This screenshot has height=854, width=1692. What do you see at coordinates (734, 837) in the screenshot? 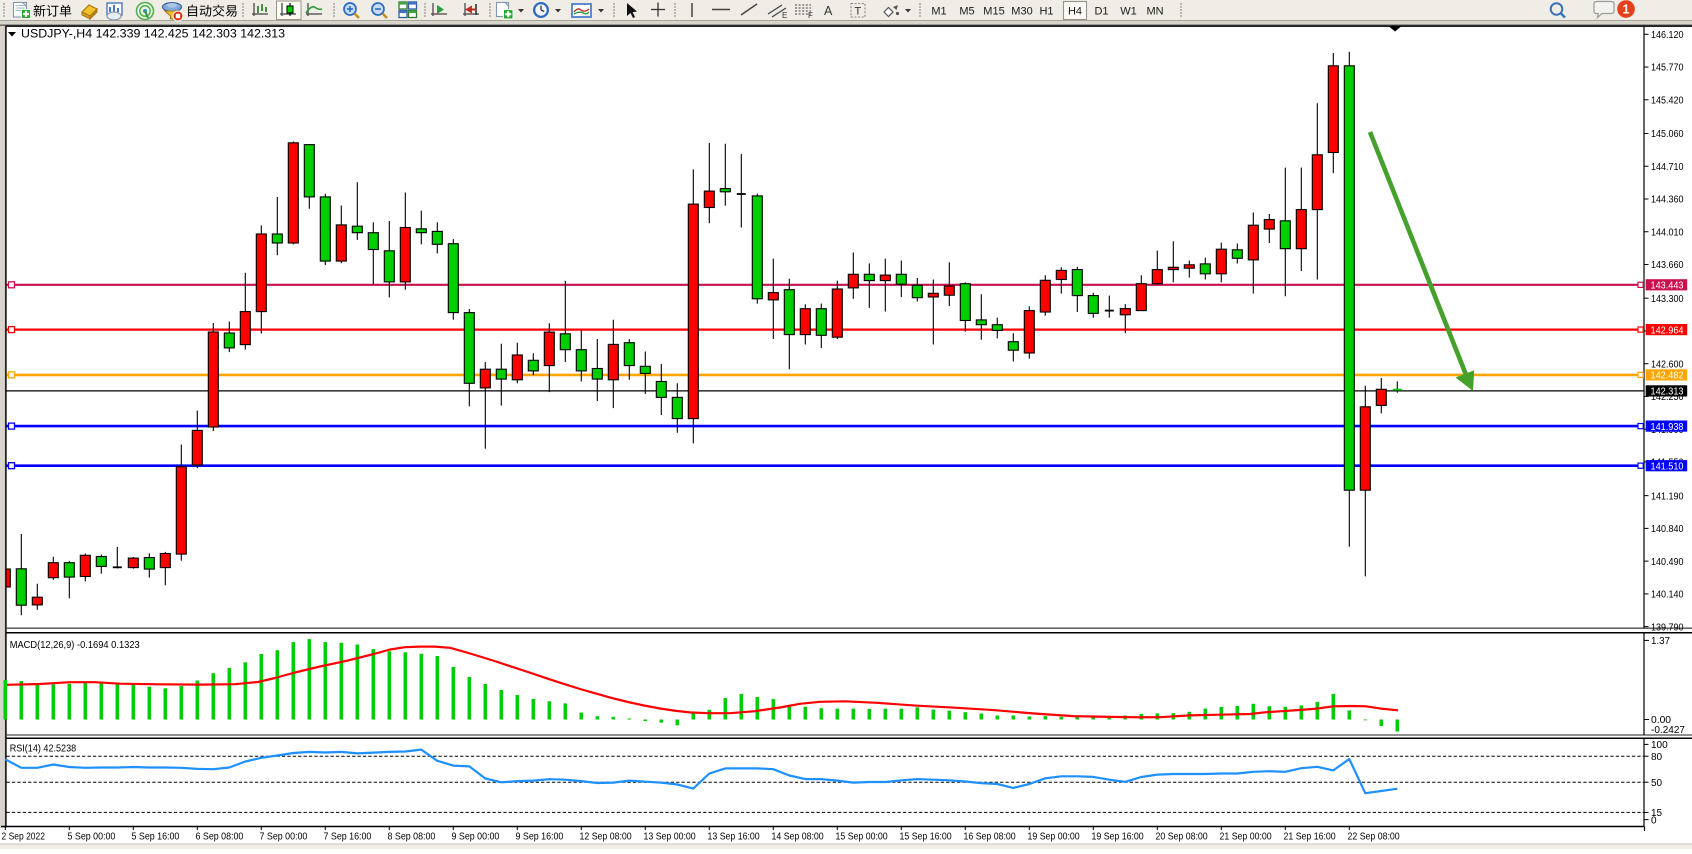
I see `svg-text: 13 Sep 16:00` at bounding box center [734, 837].